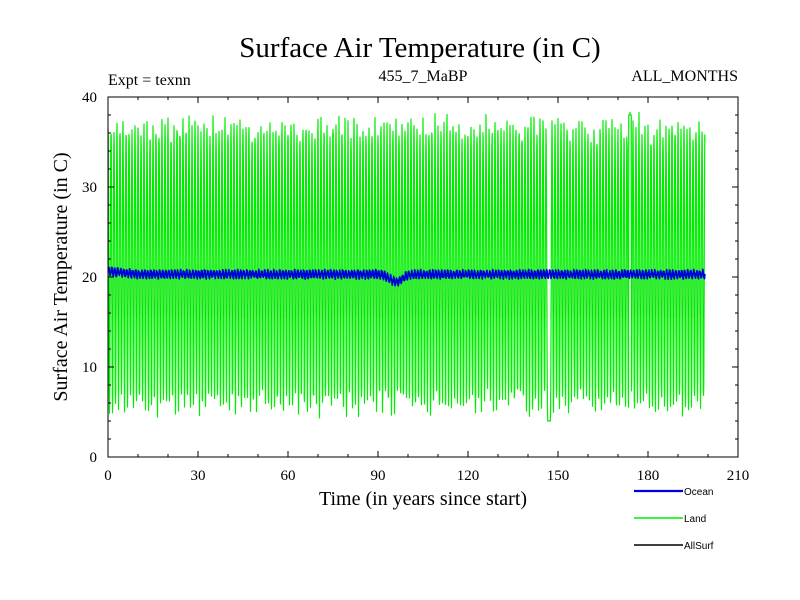  I want to click on x-tick-label: 180, so click(648, 476).